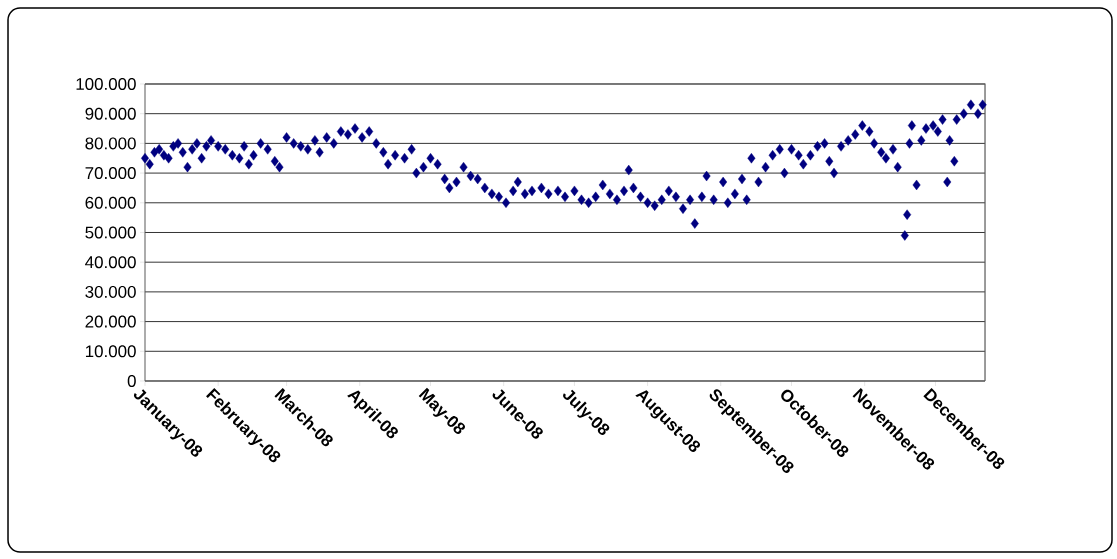 The height and width of the screenshot is (559, 1117). I want to click on y-tick-label: 80.000, so click(110, 143).